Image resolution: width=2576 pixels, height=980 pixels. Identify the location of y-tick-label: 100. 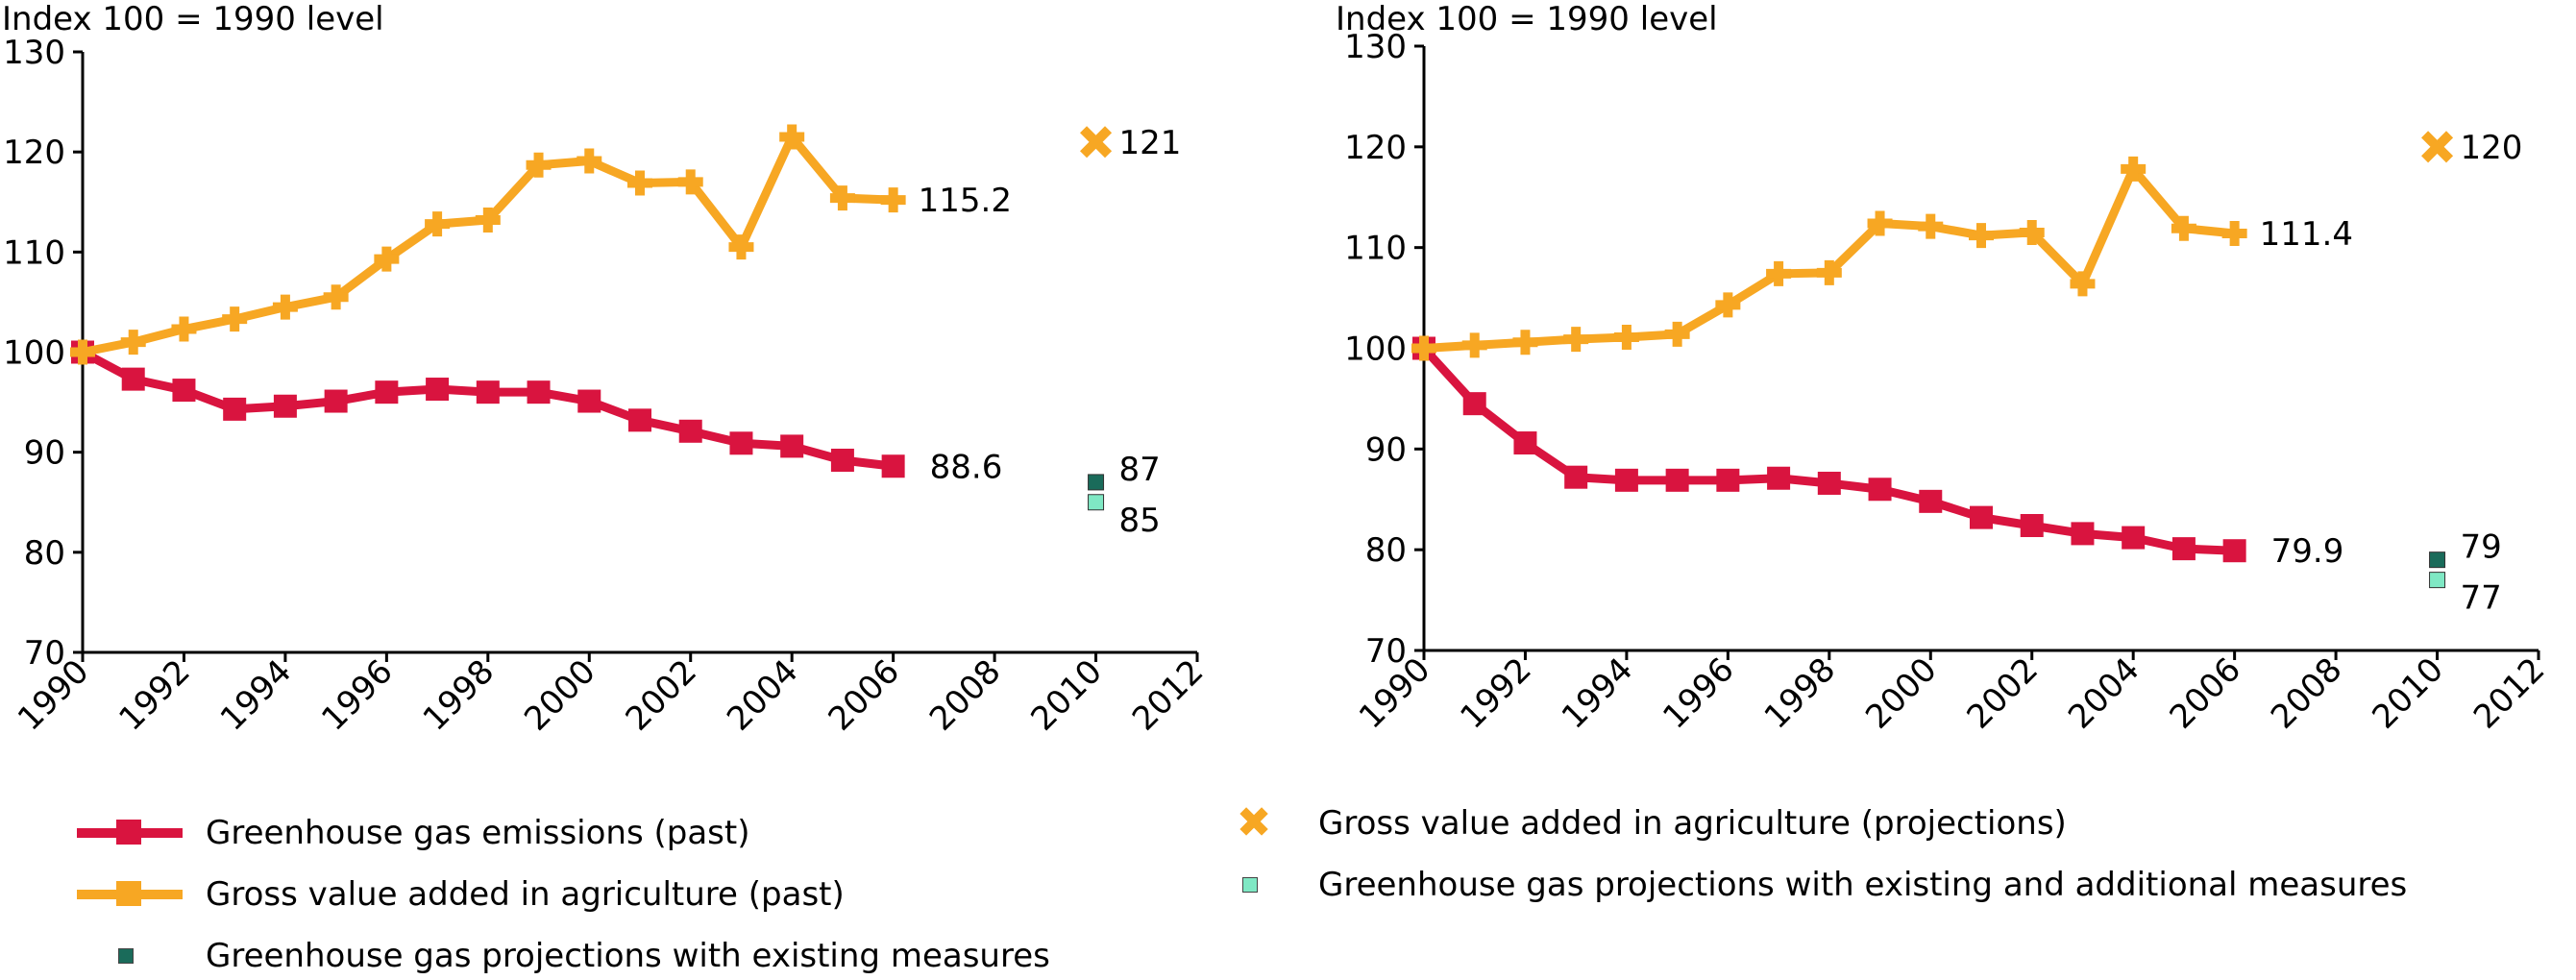
(34, 353).